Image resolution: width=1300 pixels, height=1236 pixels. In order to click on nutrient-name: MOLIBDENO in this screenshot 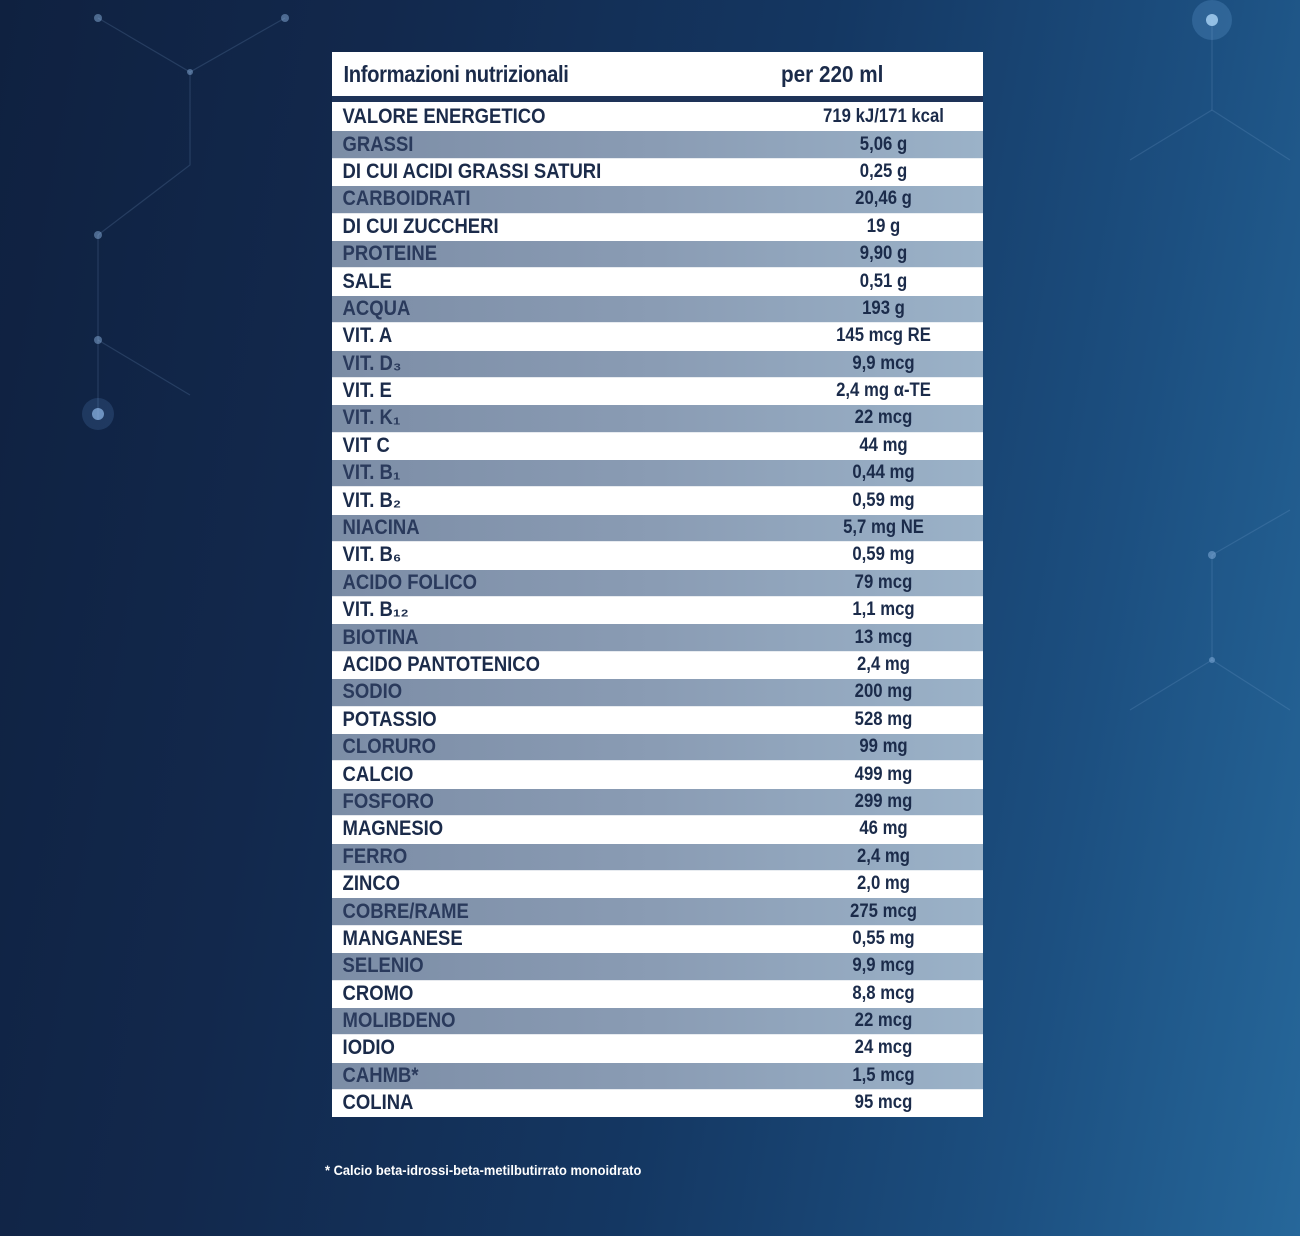, I will do `click(399, 1021)`.